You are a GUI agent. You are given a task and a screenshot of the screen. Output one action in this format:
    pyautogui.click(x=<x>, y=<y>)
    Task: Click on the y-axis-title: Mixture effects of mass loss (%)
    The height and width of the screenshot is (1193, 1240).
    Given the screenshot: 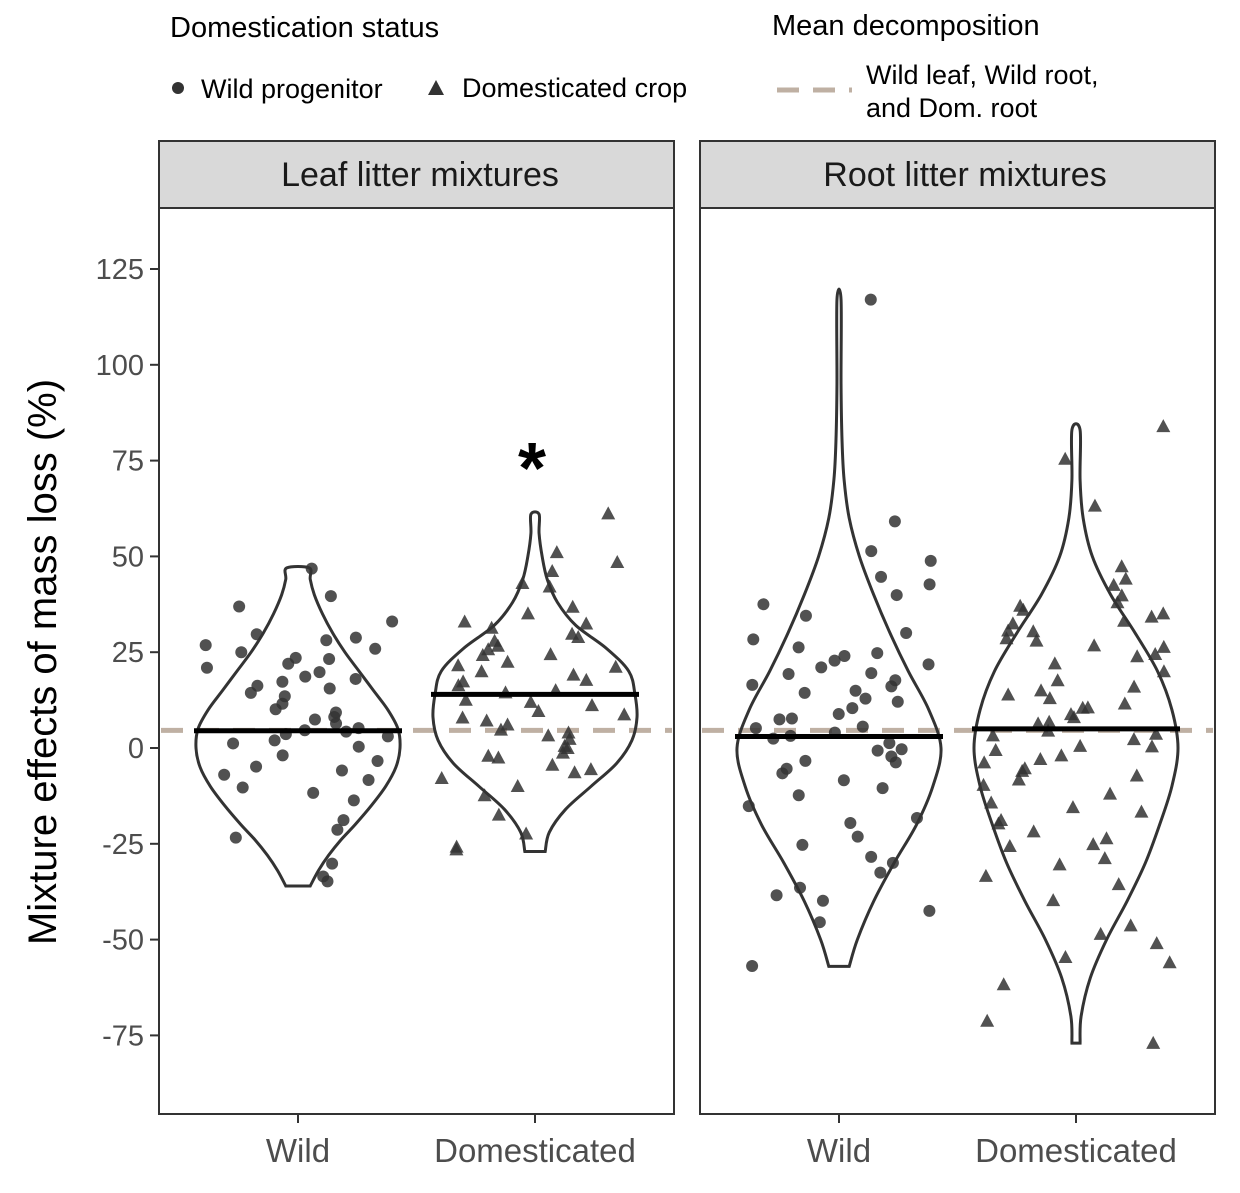 What is the action you would take?
    pyautogui.click(x=43, y=662)
    